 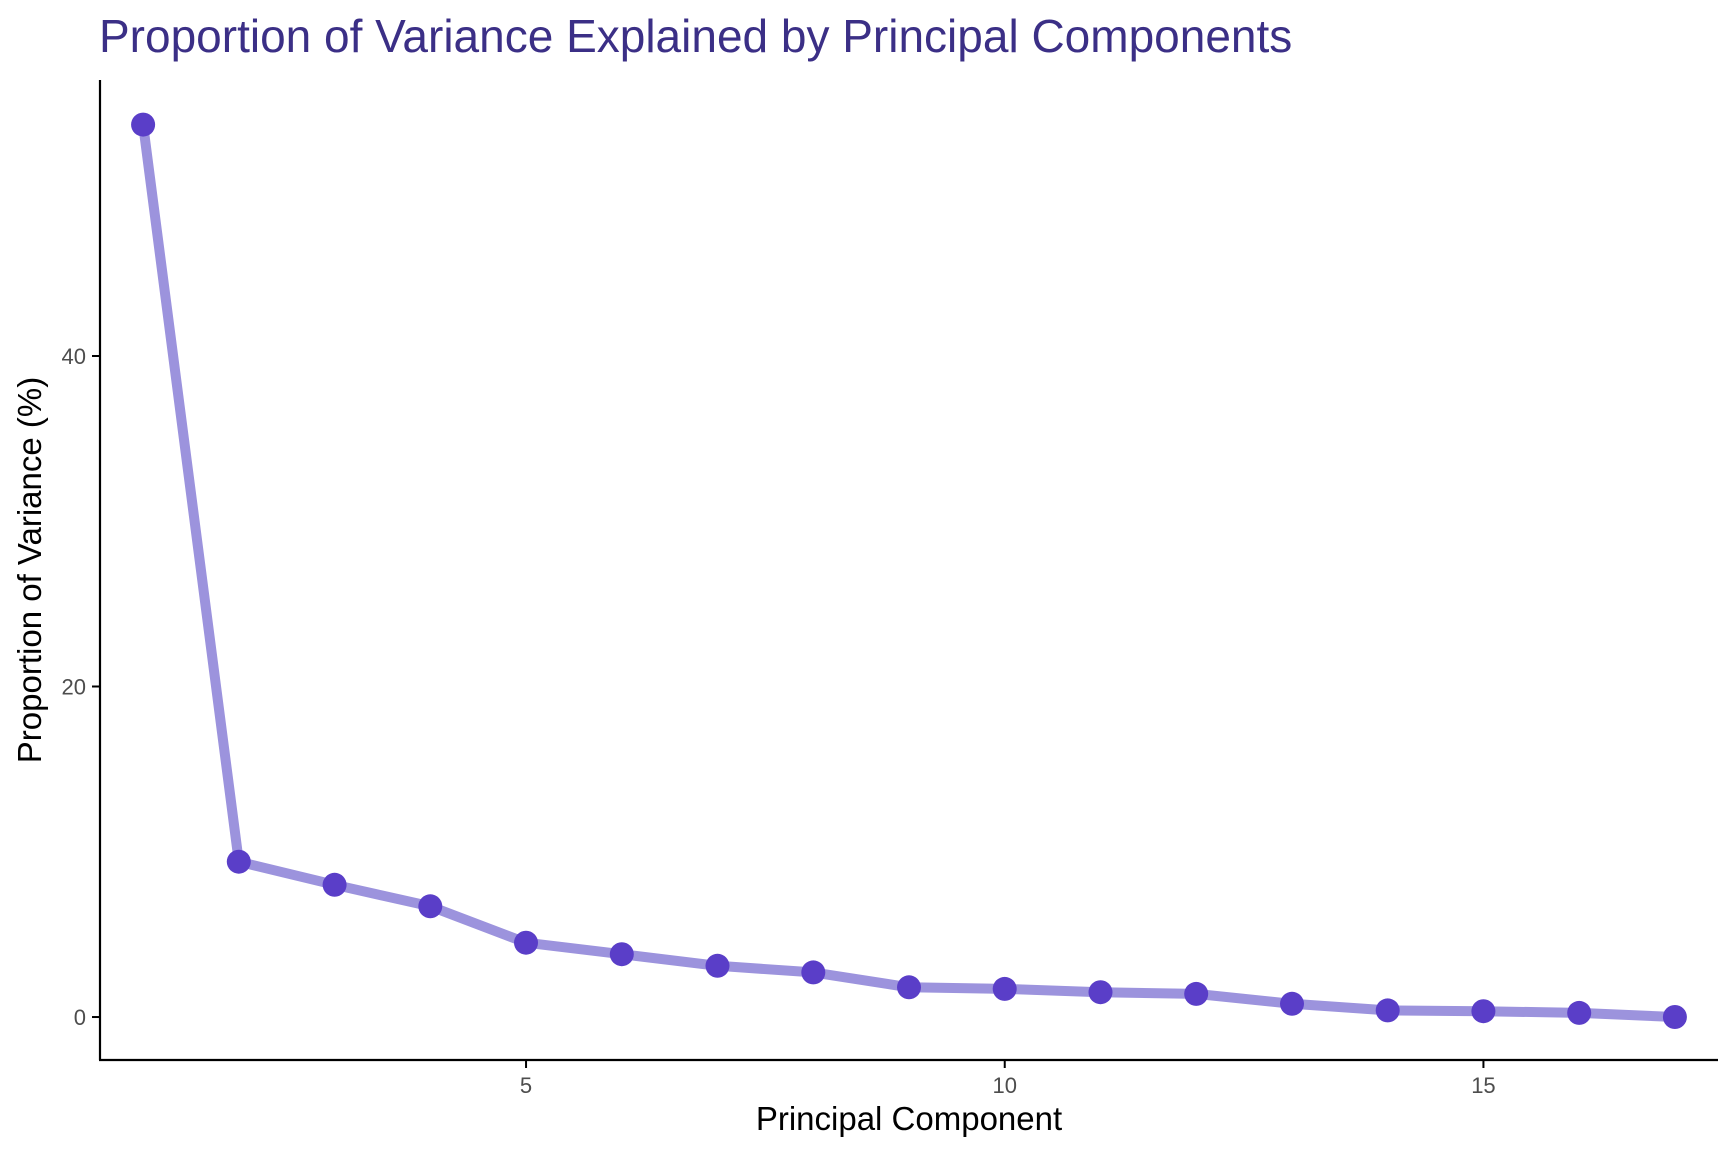 I want to click on y-tick-label: 20, so click(x=74, y=687).